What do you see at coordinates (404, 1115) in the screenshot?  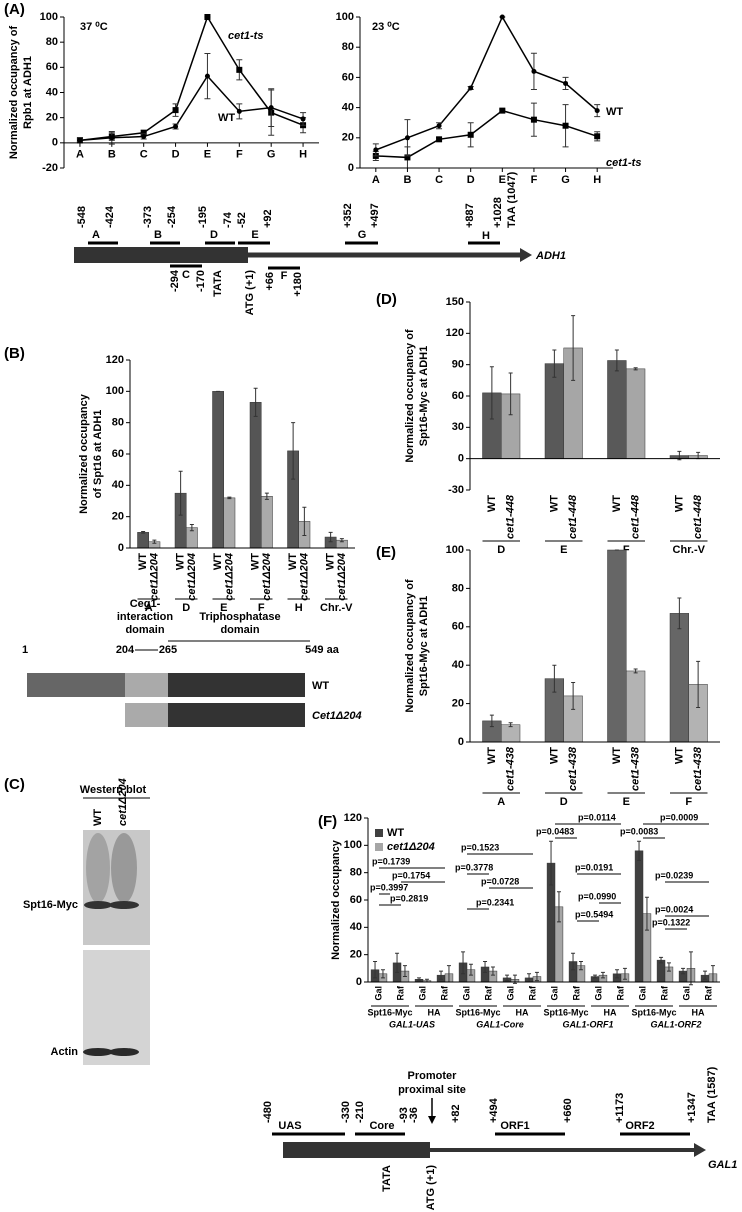 I see `map-label: -93` at bounding box center [404, 1115].